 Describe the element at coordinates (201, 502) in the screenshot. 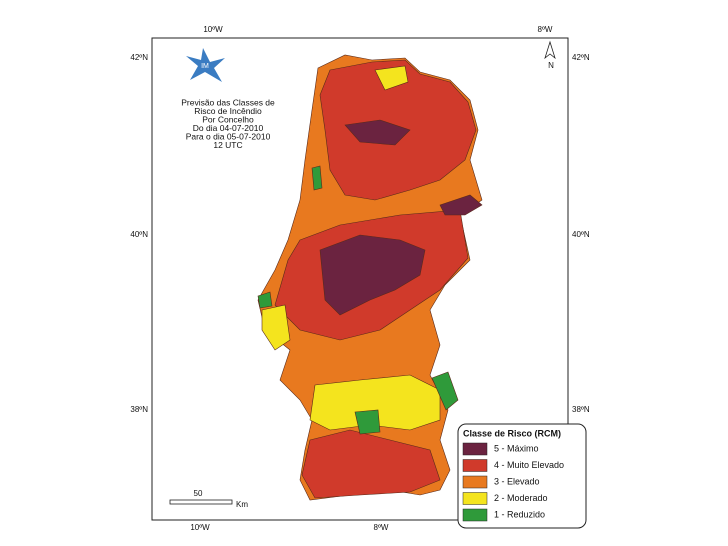

I see `scale-bar-shape` at that location.